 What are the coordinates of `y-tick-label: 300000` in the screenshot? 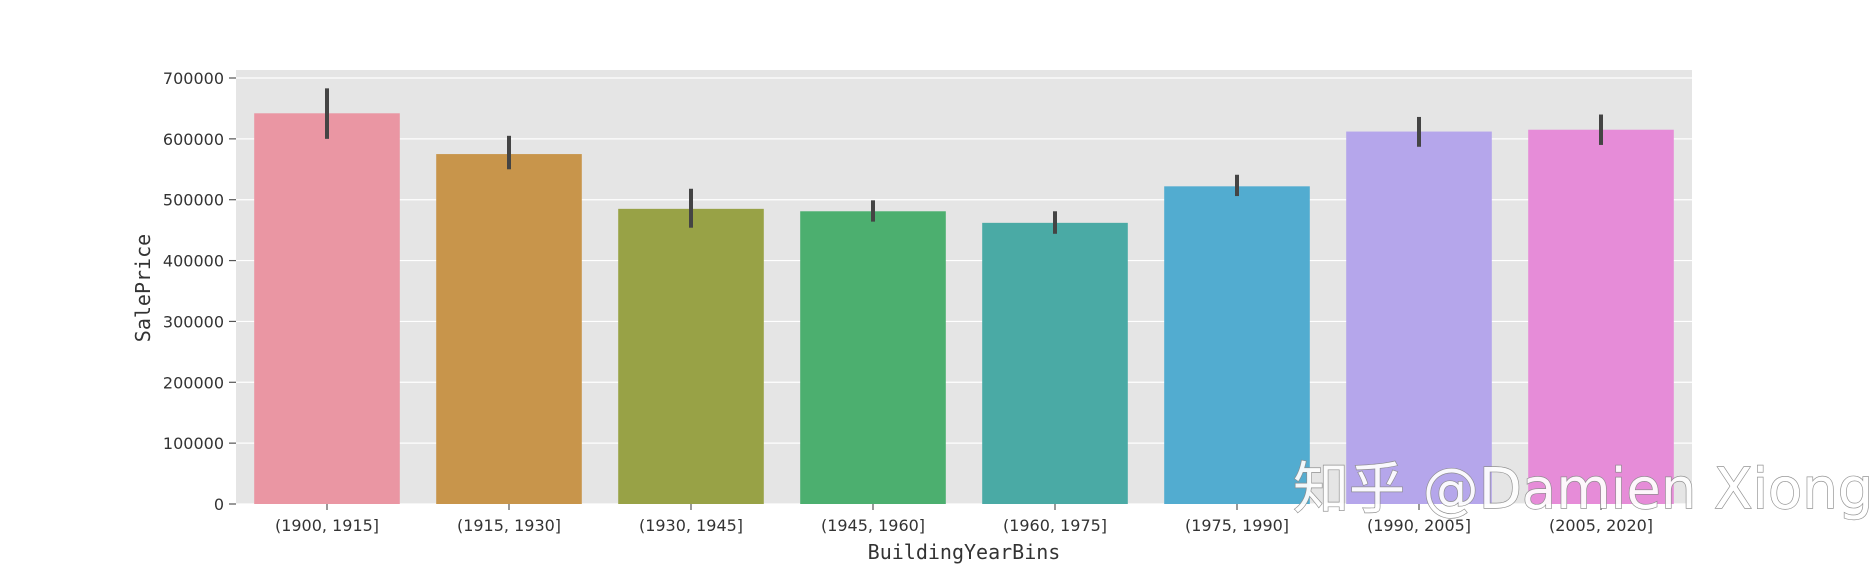 It's located at (193, 321).